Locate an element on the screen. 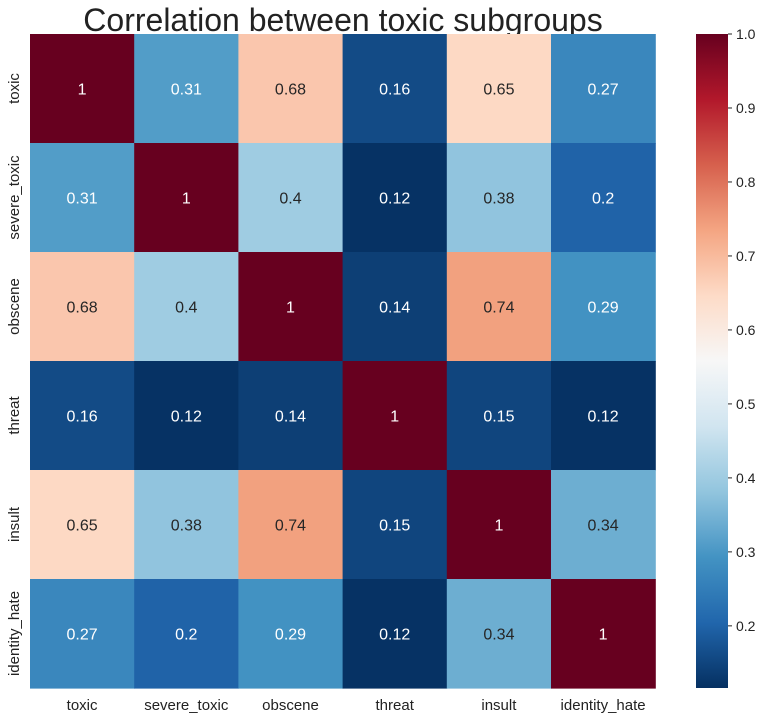 The image size is (764, 718). colorbar-tick-label: 0.5 is located at coordinates (746, 404).